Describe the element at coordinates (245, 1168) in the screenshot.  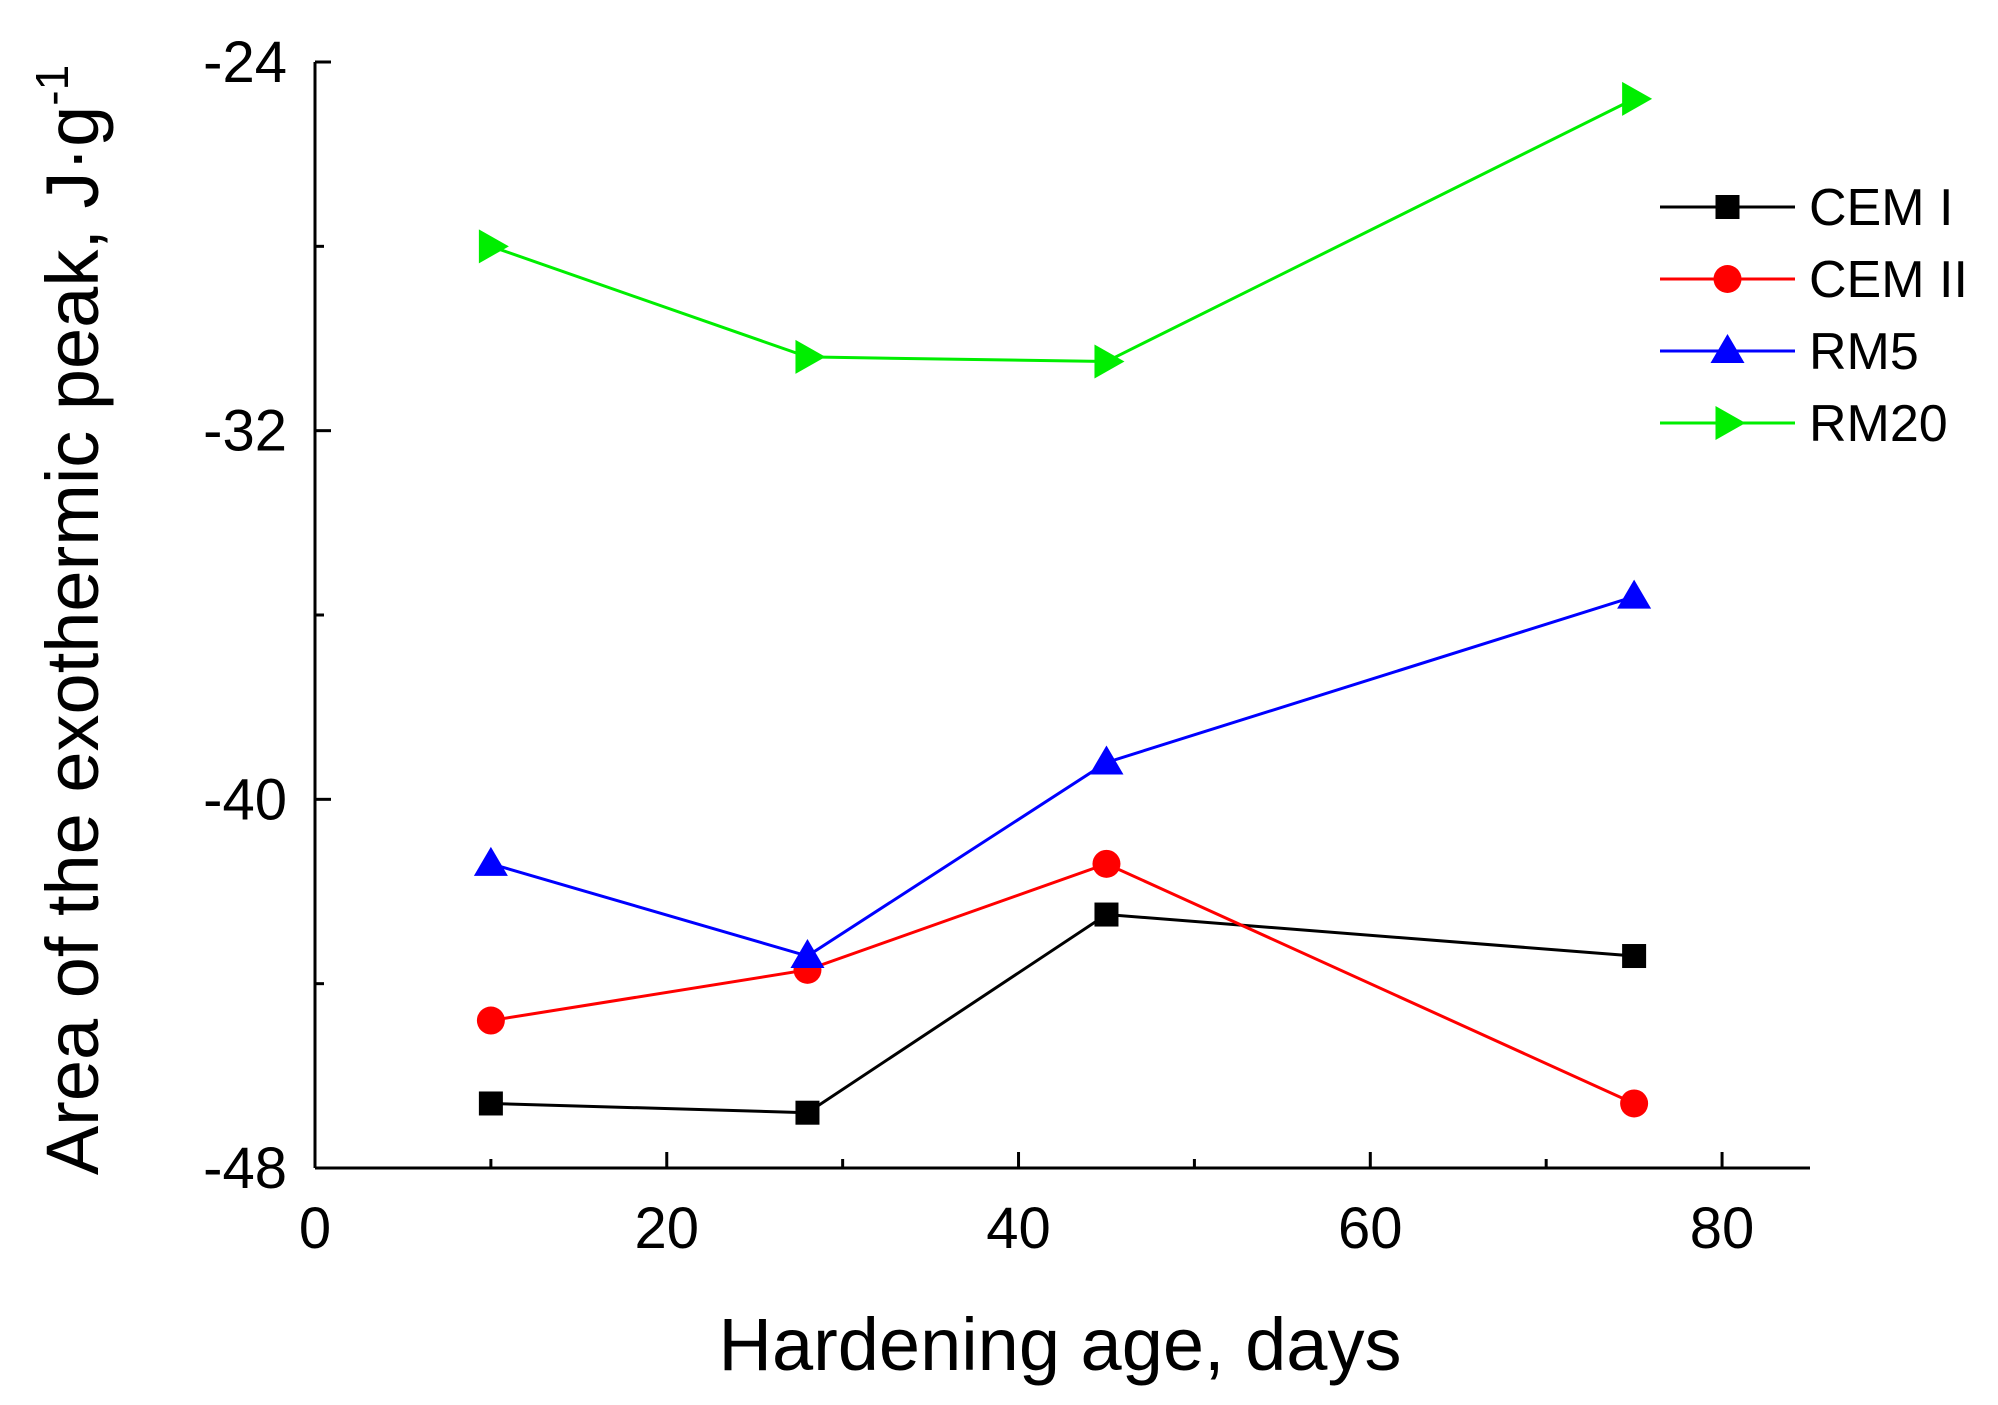
I see `y-tick-label: -48` at that location.